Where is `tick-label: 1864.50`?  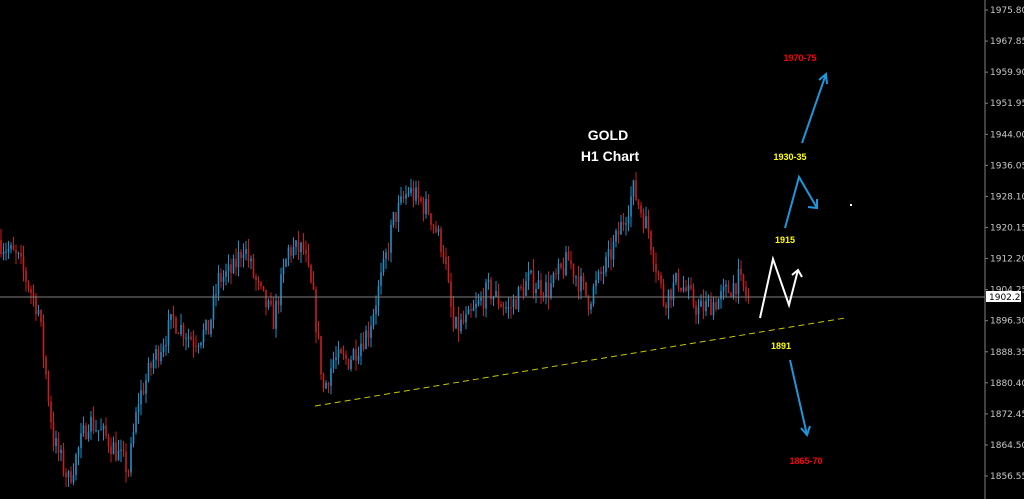
tick-label: 1864.50 is located at coordinates (1007, 446).